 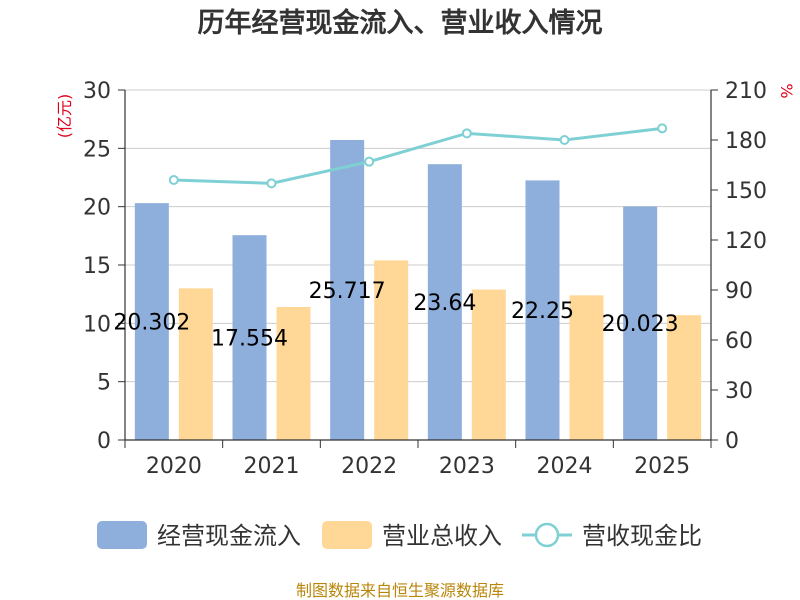 What do you see at coordinates (97, 266) in the screenshot?
I see `left-tick-label: 15` at bounding box center [97, 266].